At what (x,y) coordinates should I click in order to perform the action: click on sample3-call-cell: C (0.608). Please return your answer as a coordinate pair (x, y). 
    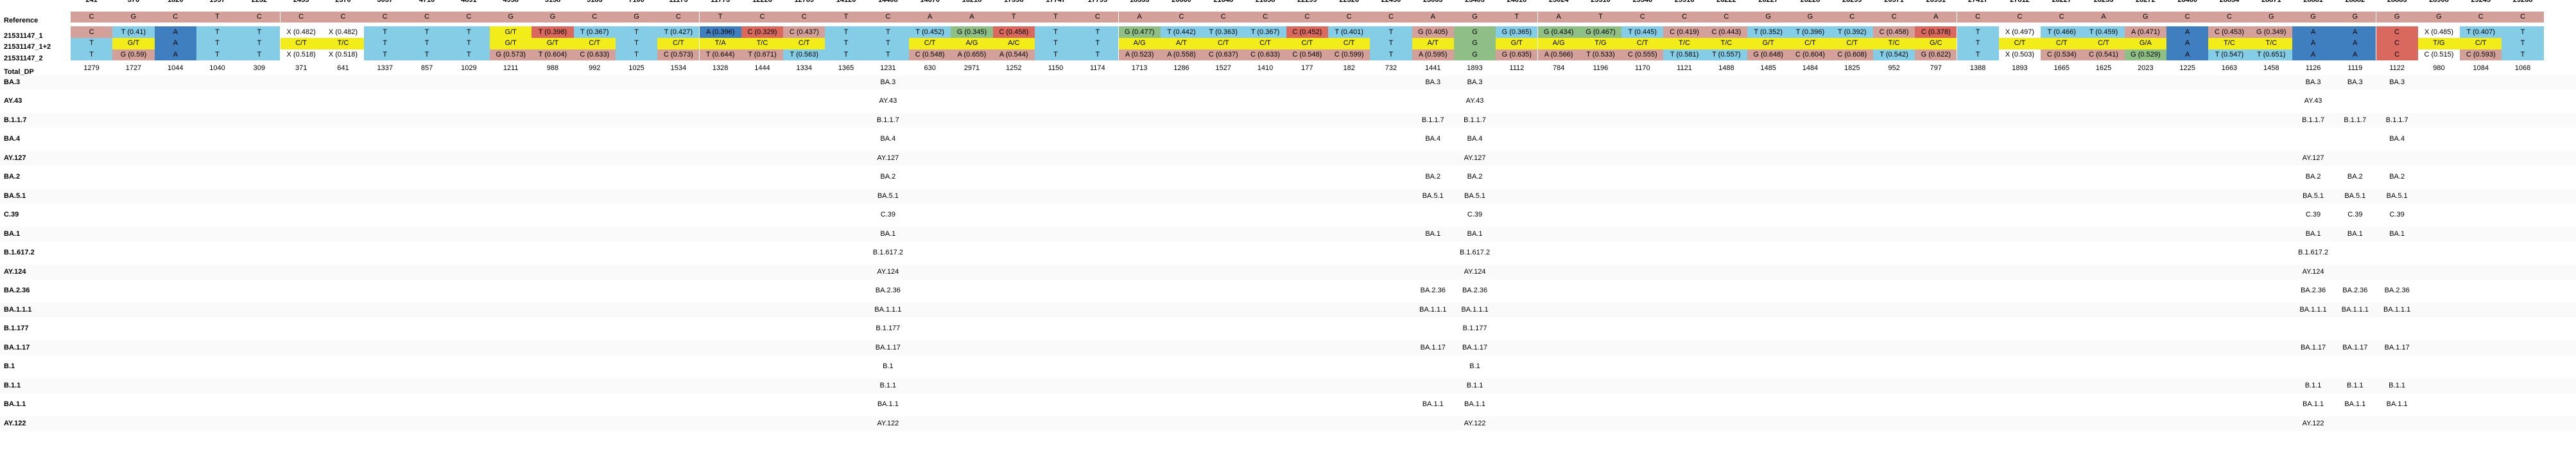
    Looking at the image, I should click on (1852, 55).